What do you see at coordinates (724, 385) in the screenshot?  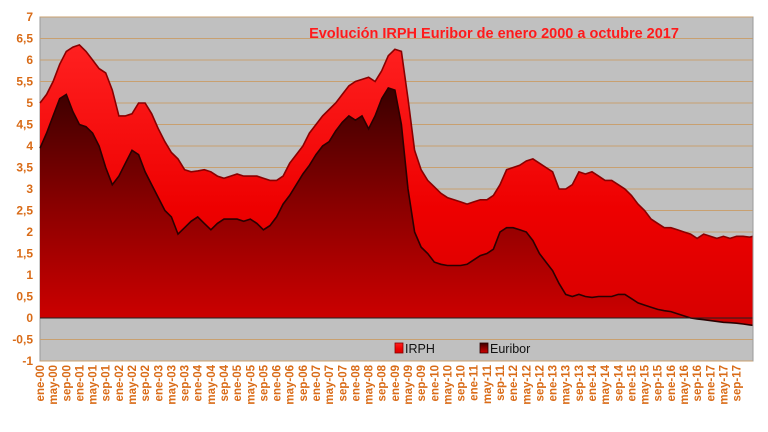 I see `x-tick-label: may-17` at bounding box center [724, 385].